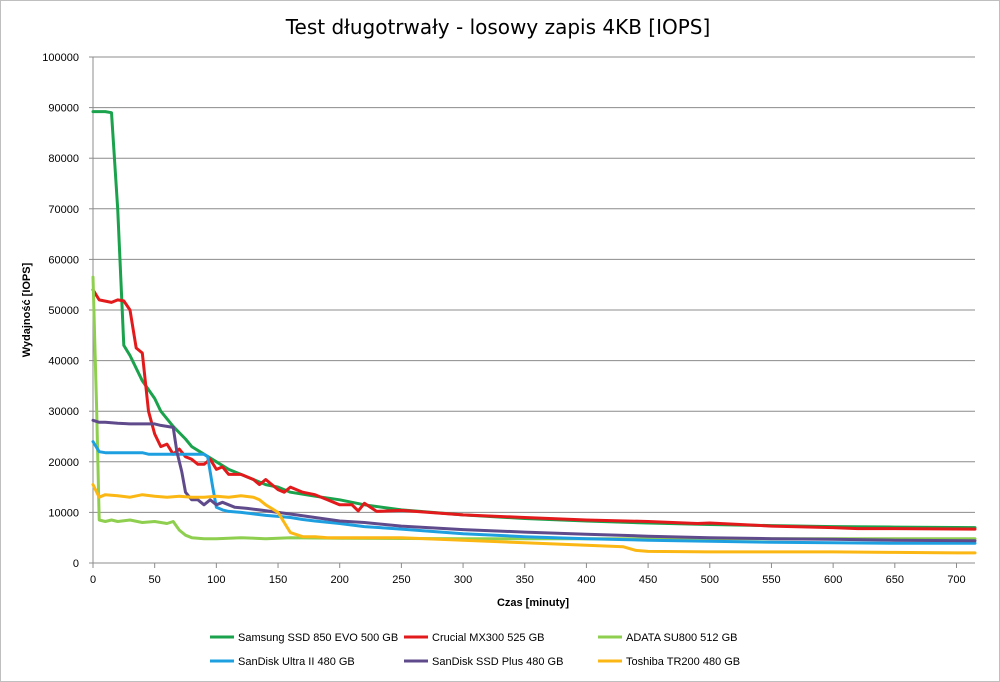 The height and width of the screenshot is (682, 1000). What do you see at coordinates (63, 210) in the screenshot?
I see `y-tick-label: 70000` at bounding box center [63, 210].